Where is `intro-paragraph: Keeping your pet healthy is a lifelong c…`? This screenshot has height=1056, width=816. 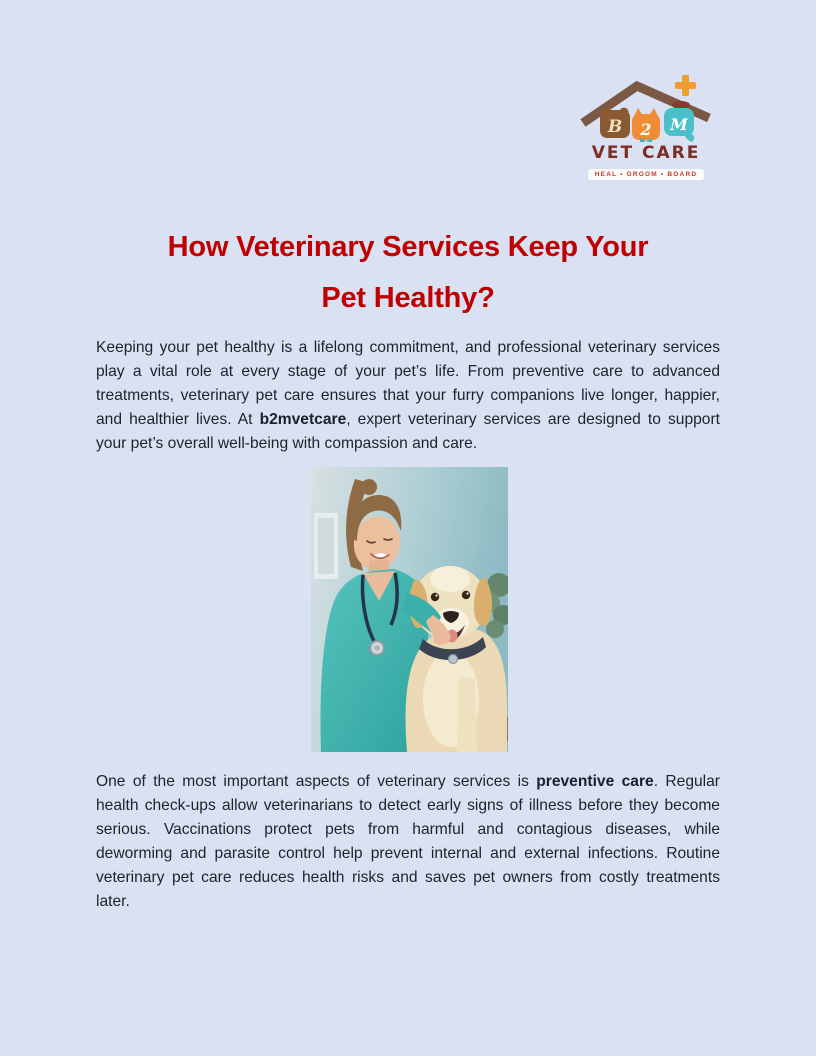
intro-paragraph: Keeping your pet healthy is a lifelong c… is located at coordinates (408, 396).